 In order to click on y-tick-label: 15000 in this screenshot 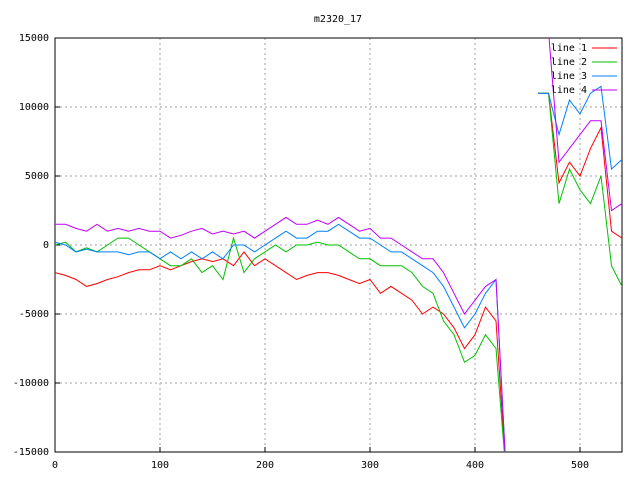, I will do `click(34, 38)`.